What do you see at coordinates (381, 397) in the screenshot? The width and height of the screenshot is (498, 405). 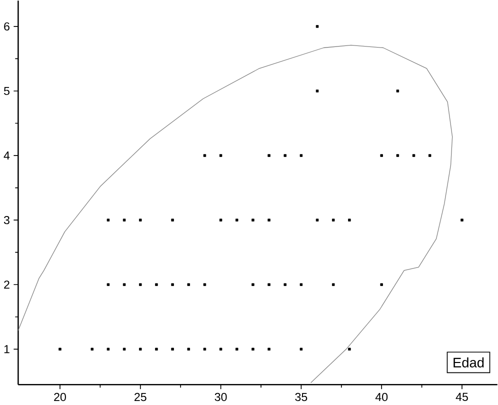 I see `x-tick-label: 40` at bounding box center [381, 397].